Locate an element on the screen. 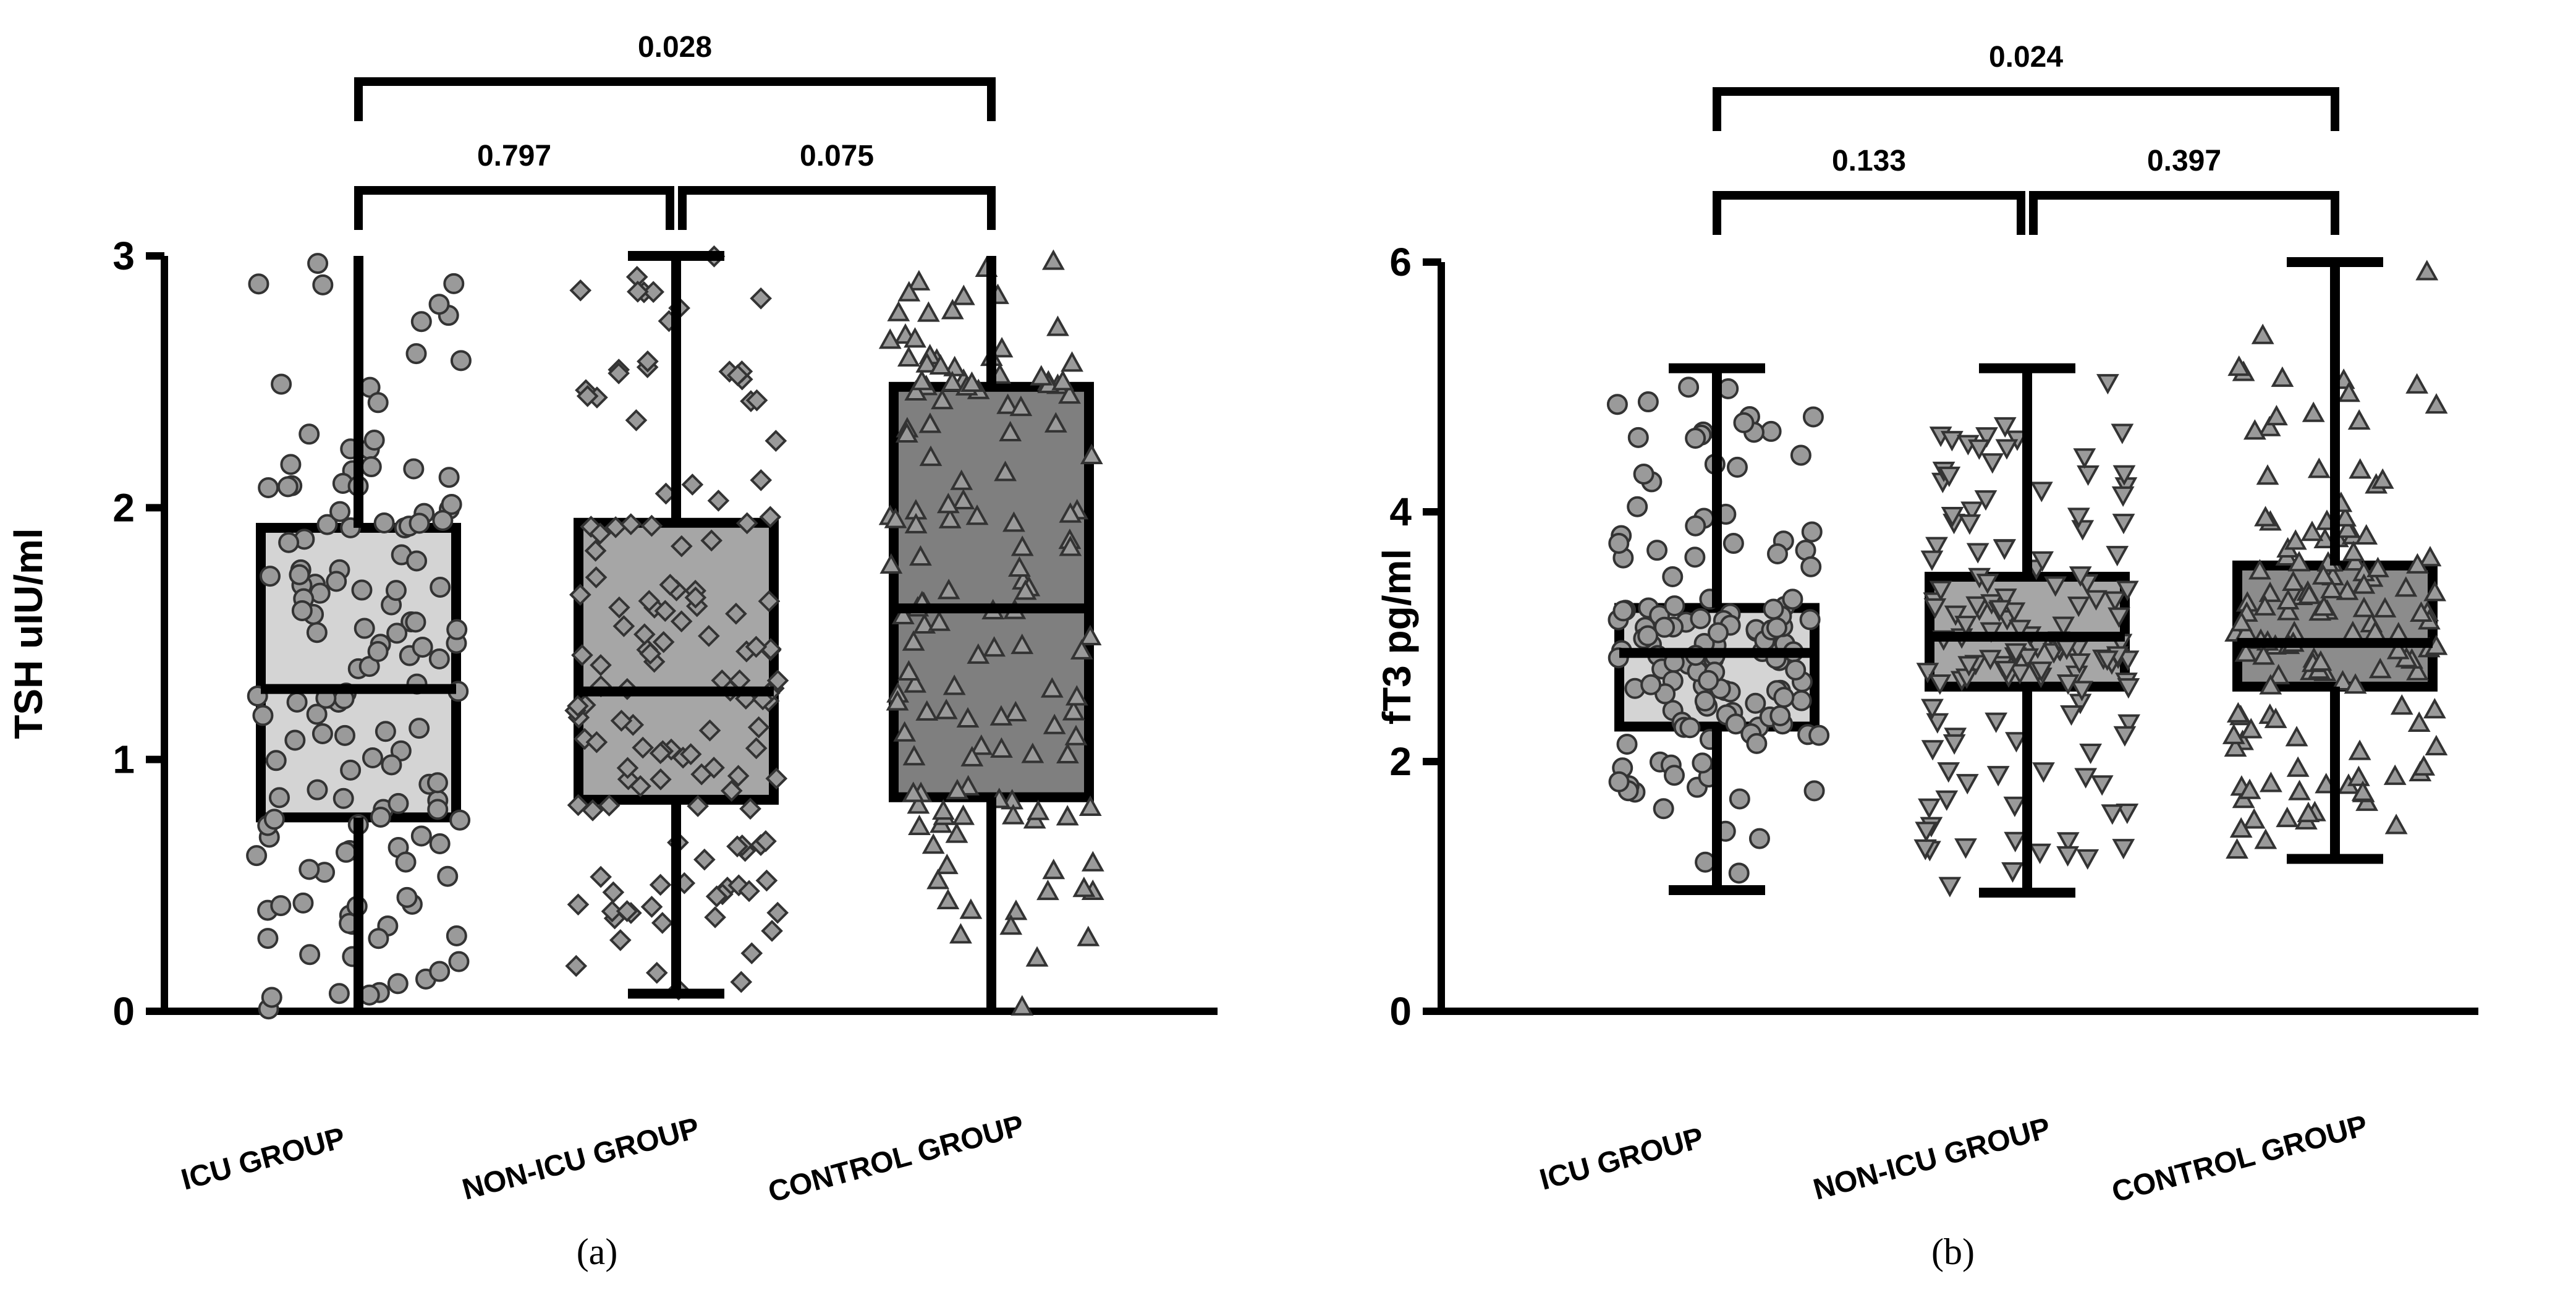 The width and height of the screenshot is (2576, 1295). data-points is located at coordinates (359, 636).